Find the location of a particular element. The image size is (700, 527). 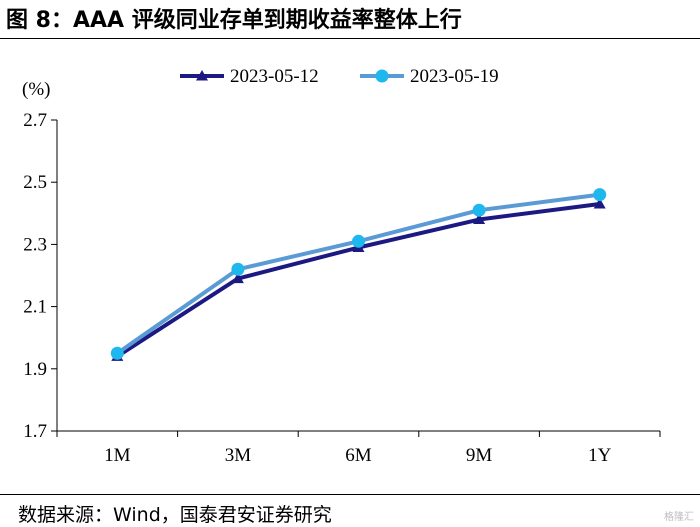

watermark: 格隆汇 is located at coordinates (679, 517).